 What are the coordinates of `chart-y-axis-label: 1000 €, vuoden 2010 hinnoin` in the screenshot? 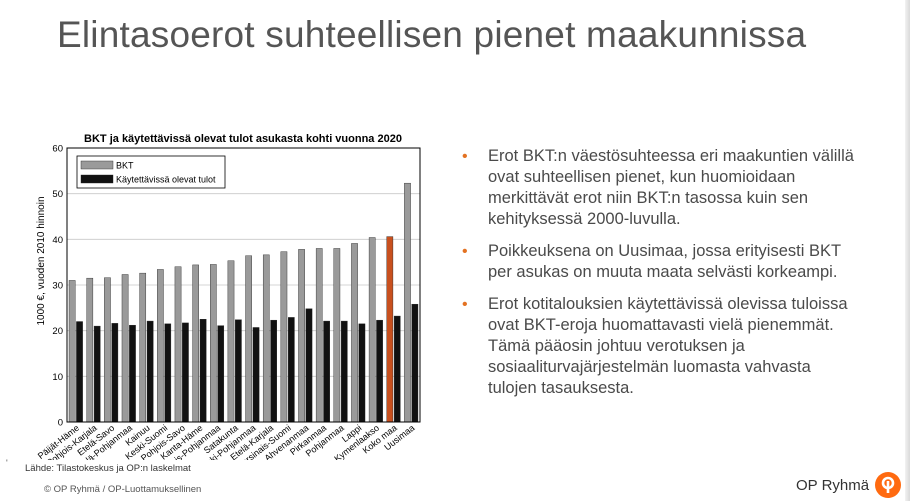 It's located at (41, 260).